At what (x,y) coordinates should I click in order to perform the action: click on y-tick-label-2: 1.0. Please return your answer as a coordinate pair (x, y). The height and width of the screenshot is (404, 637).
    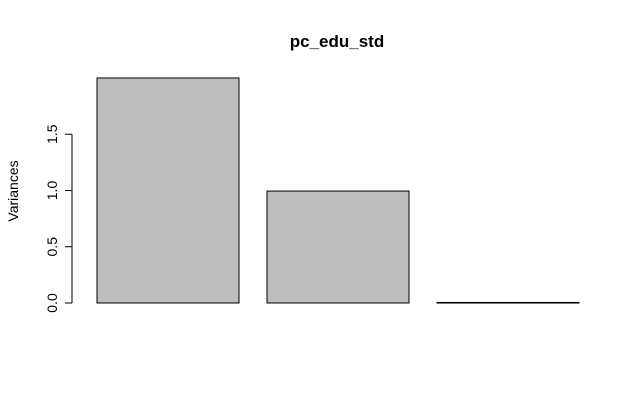
    Looking at the image, I should click on (52, 191).